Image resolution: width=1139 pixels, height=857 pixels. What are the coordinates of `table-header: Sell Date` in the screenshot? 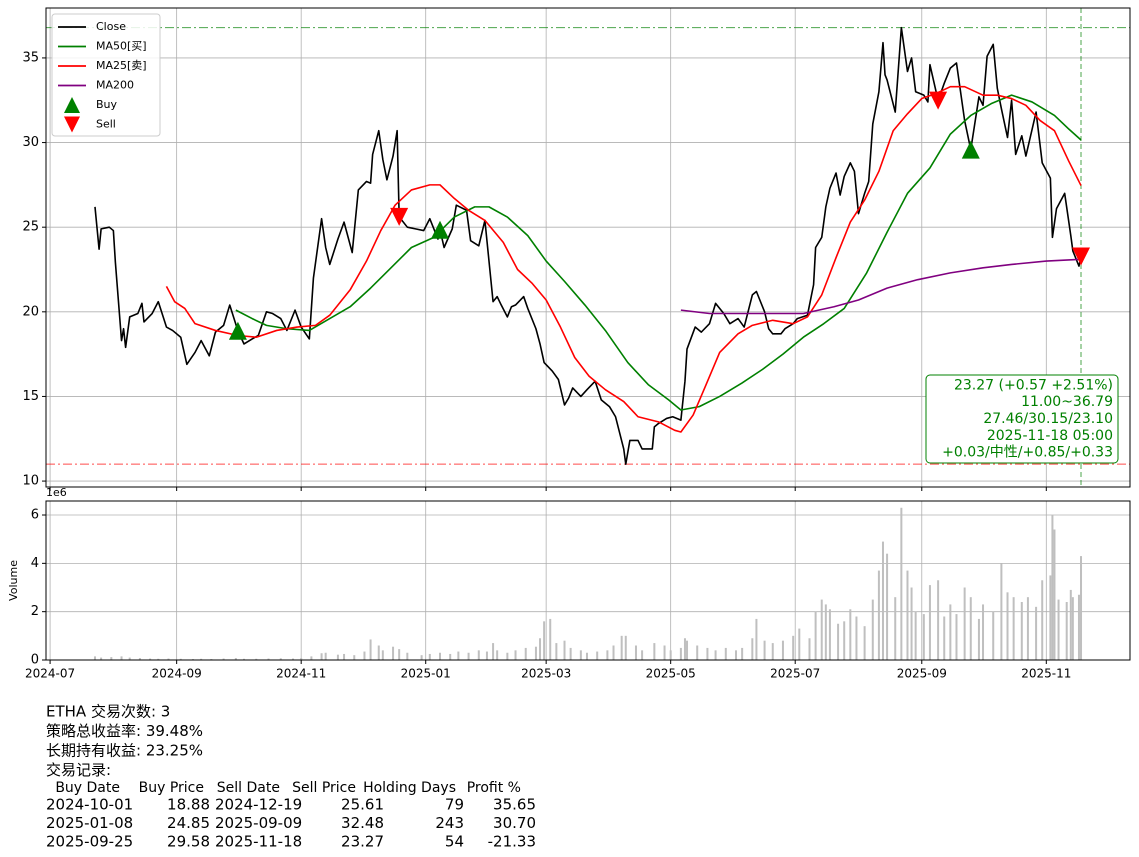 It's located at (248, 788).